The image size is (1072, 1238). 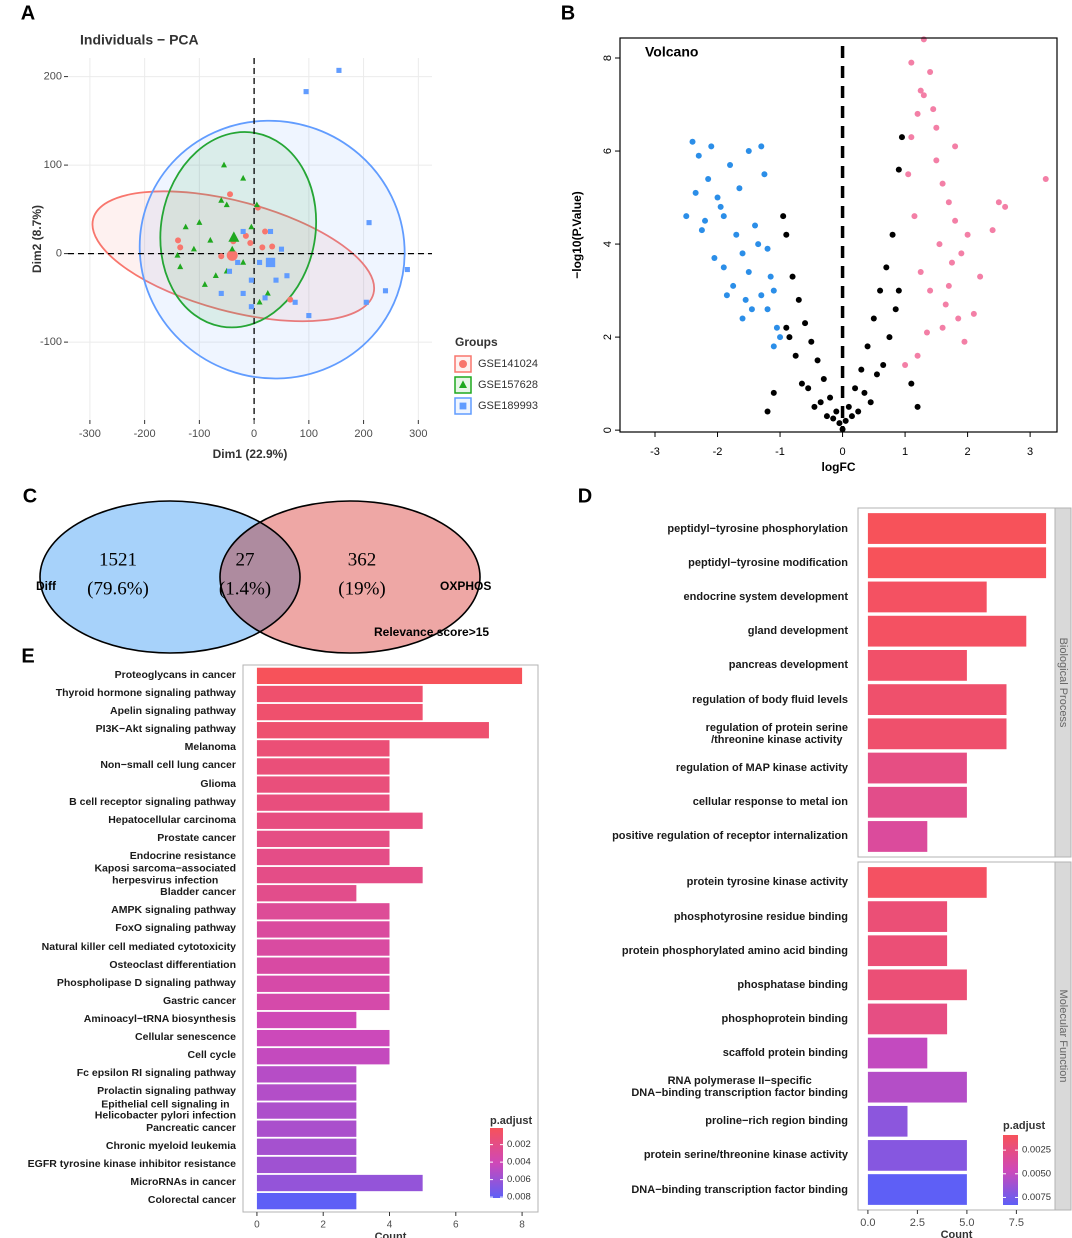 I want to click on category-label: proline−rich region binding, so click(x=776, y=1121).